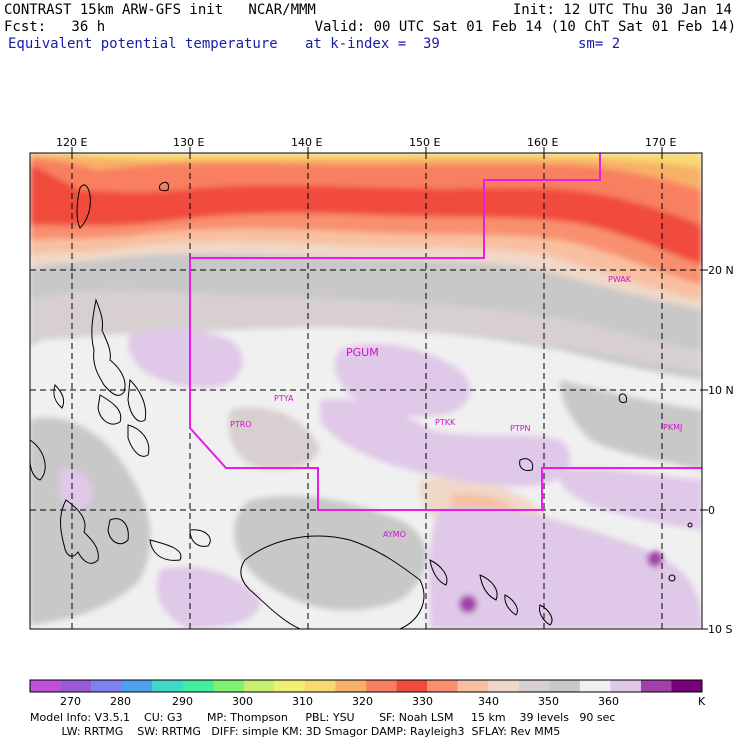  What do you see at coordinates (55, 27) in the screenshot?
I see `forecast-hour: Fcst: 36 h` at bounding box center [55, 27].